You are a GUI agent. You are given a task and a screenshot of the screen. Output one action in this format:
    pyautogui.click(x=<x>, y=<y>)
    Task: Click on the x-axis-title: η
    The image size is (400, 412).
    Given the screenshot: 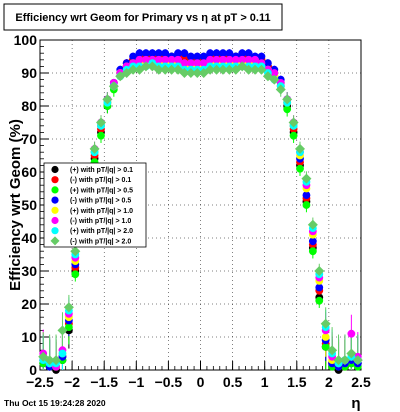 What is the action you would take?
    pyautogui.click(x=355, y=403)
    